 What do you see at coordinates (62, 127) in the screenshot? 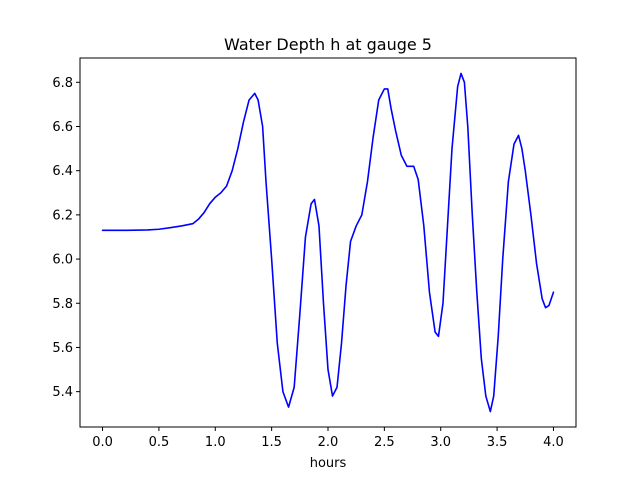
I see `y-tick-label: 6.6` at bounding box center [62, 127].